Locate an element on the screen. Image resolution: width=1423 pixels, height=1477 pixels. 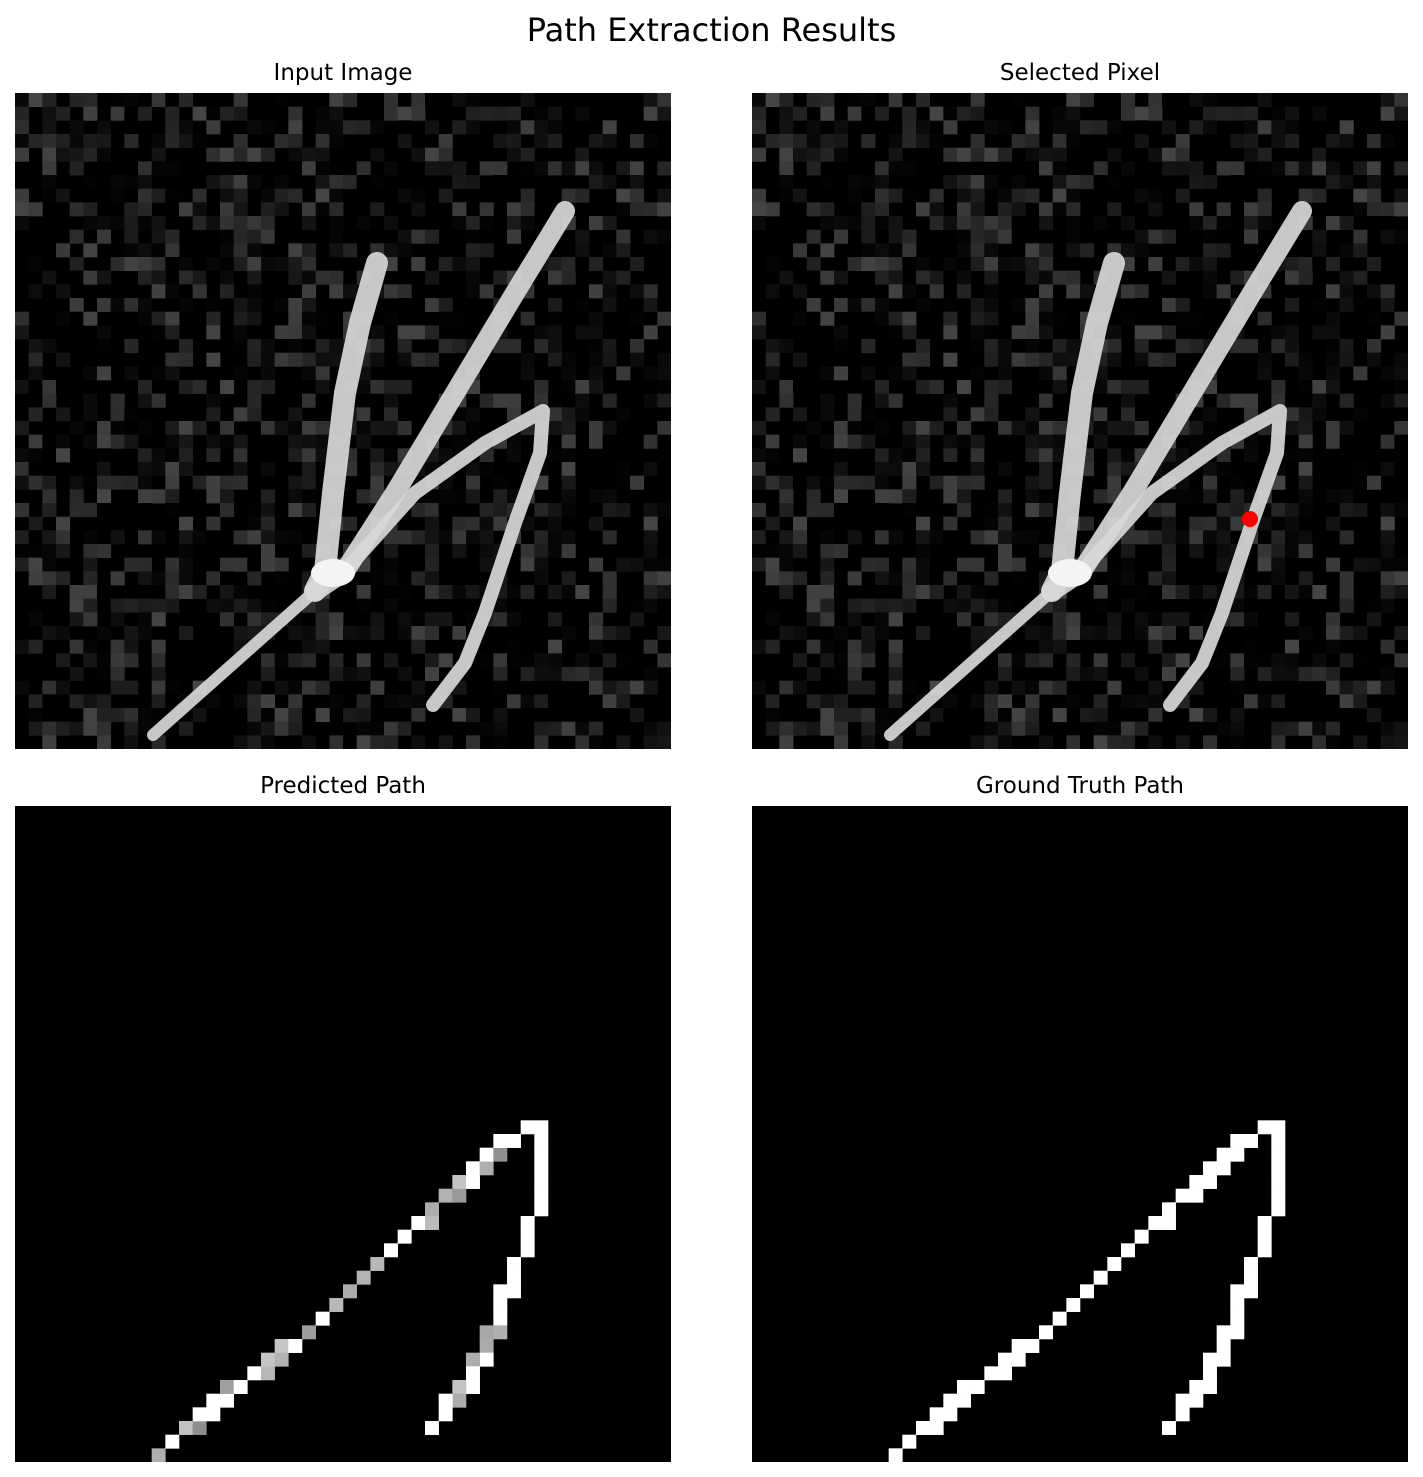
panel-title-ground-truth: Ground Truth Path is located at coordinates (1080, 786).